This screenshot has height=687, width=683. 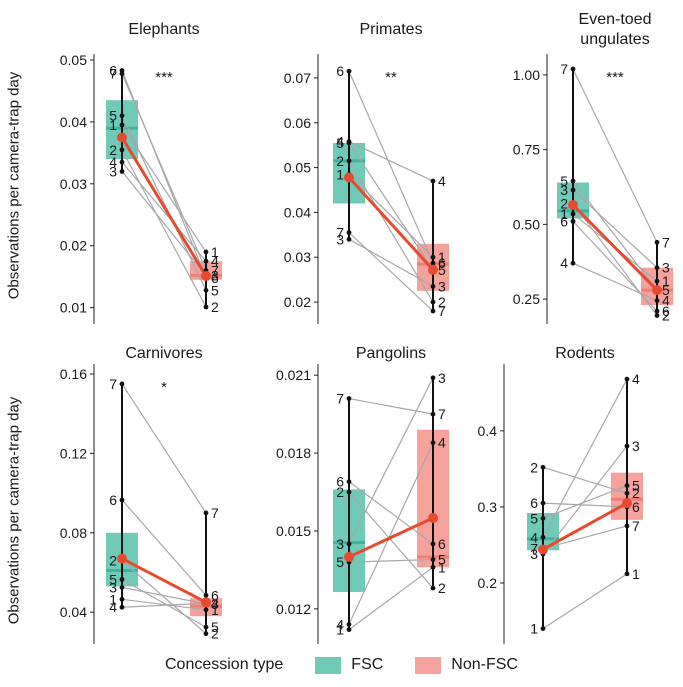 What do you see at coordinates (163, 29) in the screenshot?
I see `panel-title: Elephants` at bounding box center [163, 29].